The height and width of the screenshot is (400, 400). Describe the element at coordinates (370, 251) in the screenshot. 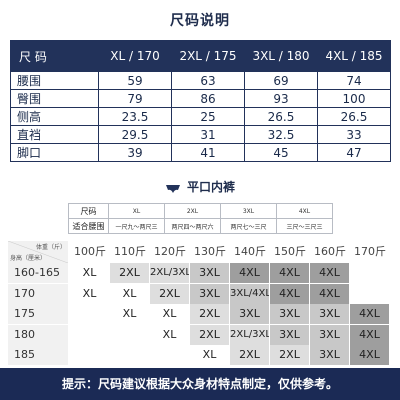

I see `weight-column-header: 170斤` at that location.